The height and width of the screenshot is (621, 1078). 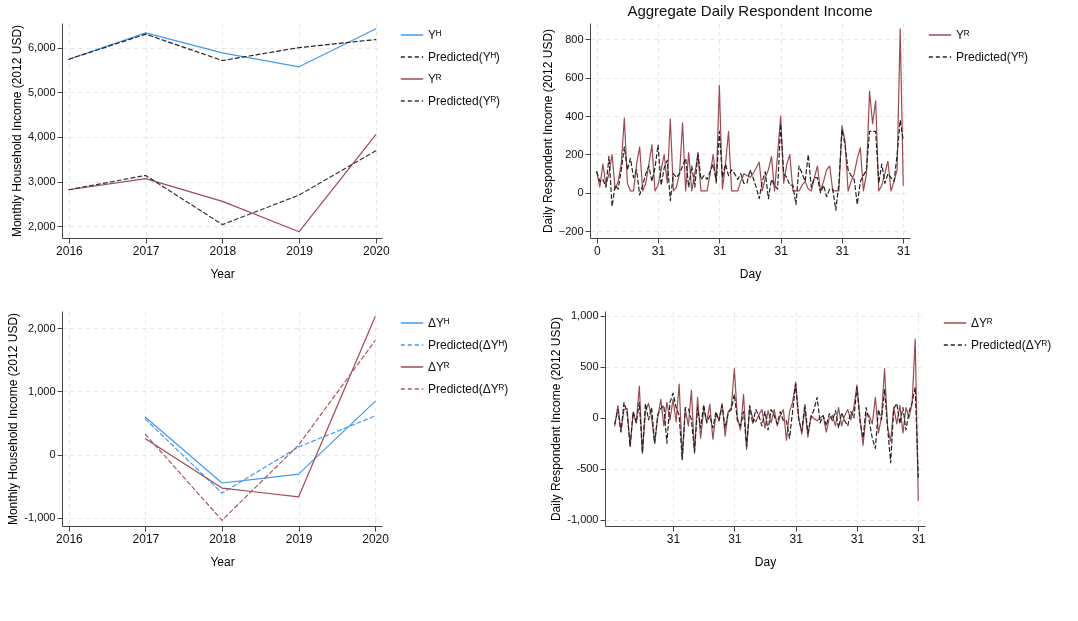 I want to click on legend-label: ΔYᴴ, so click(x=439, y=323).